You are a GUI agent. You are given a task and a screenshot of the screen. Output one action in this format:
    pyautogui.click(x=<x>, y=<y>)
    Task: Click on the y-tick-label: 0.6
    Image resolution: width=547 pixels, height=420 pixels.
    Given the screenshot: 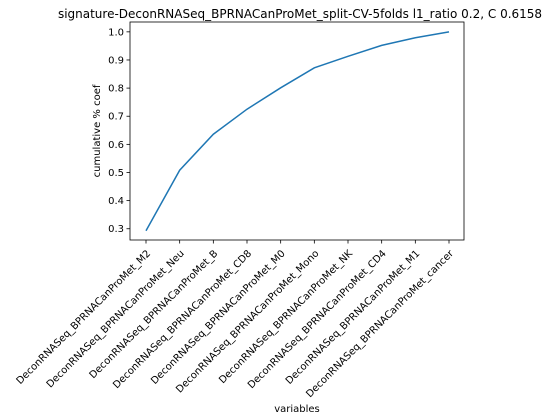 What is the action you would take?
    pyautogui.click(x=116, y=145)
    